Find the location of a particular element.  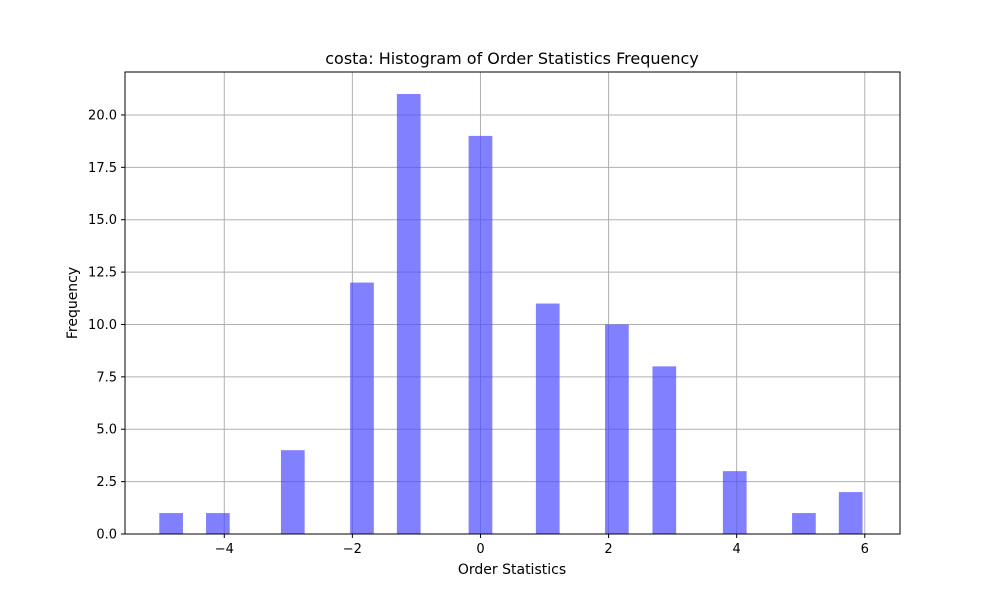

y-axis-title: Frequency is located at coordinates (73, 303).